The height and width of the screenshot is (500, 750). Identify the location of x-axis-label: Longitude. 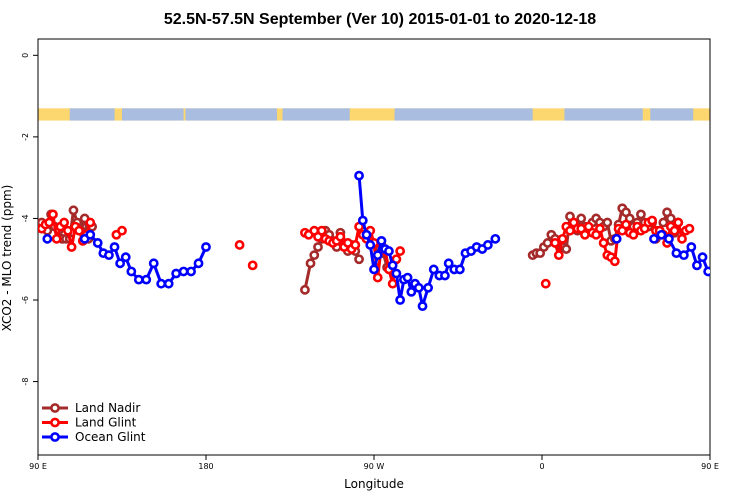
(374, 484).